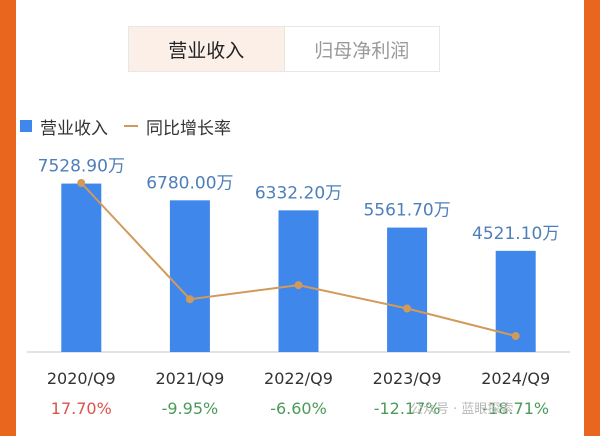 Image resolution: width=600 pixels, height=436 pixels. I want to click on legend-label-revenue: 营业收入, so click(74, 128).